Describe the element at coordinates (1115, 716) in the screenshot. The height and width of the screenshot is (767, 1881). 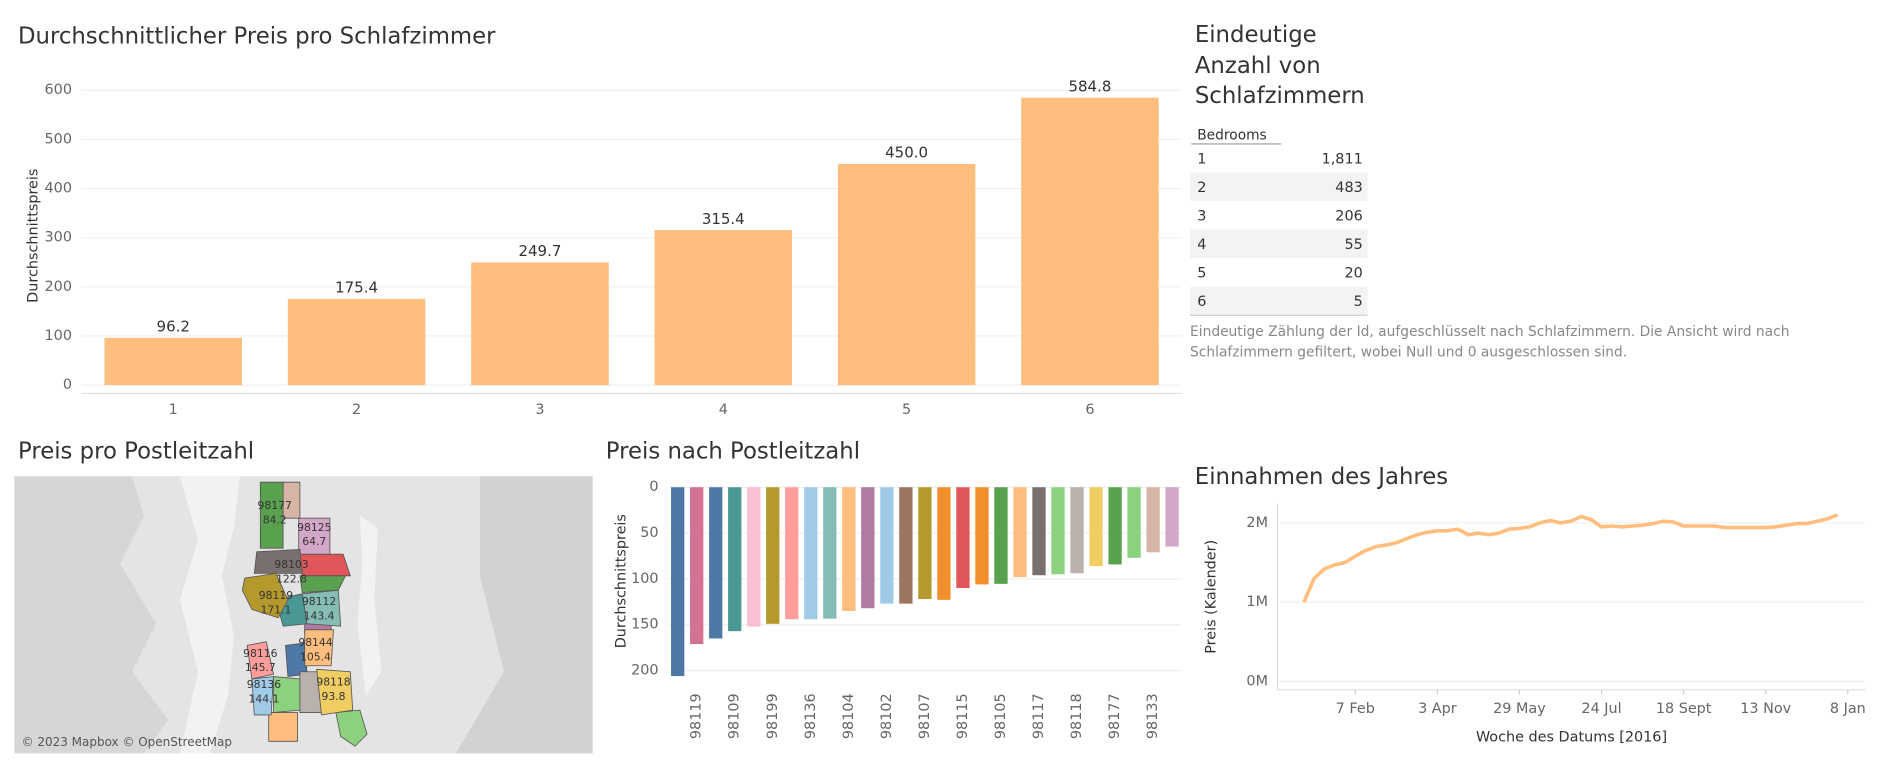
I see `x-tick-label: 98177` at that location.